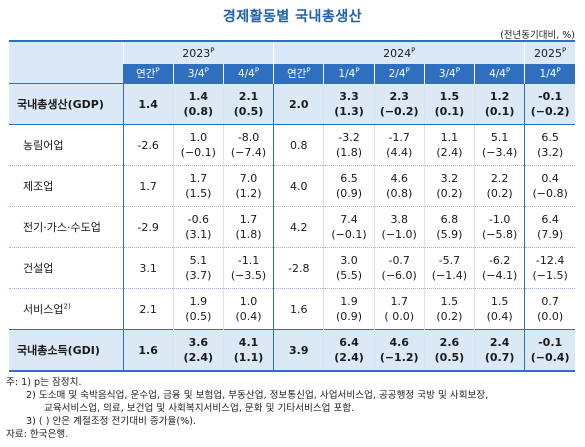  Describe the element at coordinates (549, 309) in the screenshot. I see `value-cell: 0.7 (0.0)` at that location.